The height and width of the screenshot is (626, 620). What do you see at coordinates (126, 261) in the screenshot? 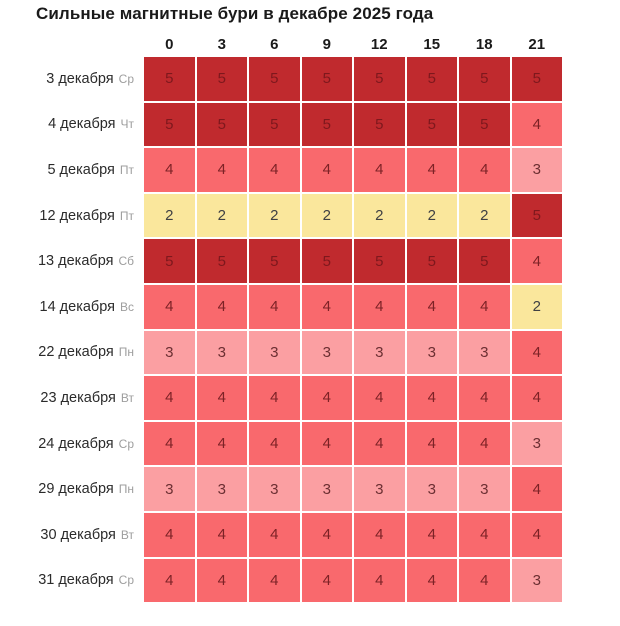
I see `row-day: Сб` at bounding box center [126, 261].